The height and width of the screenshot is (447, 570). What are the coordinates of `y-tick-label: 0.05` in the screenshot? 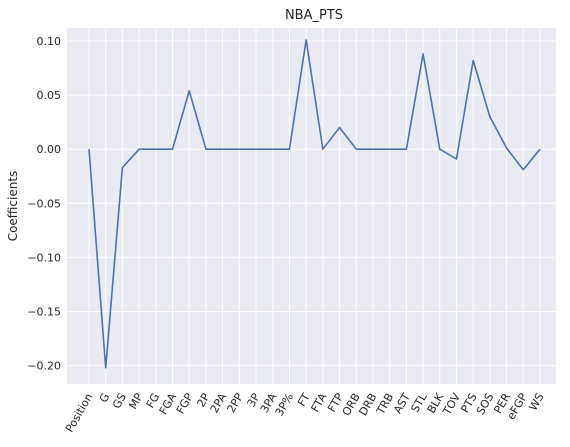 It's located at (49, 95).